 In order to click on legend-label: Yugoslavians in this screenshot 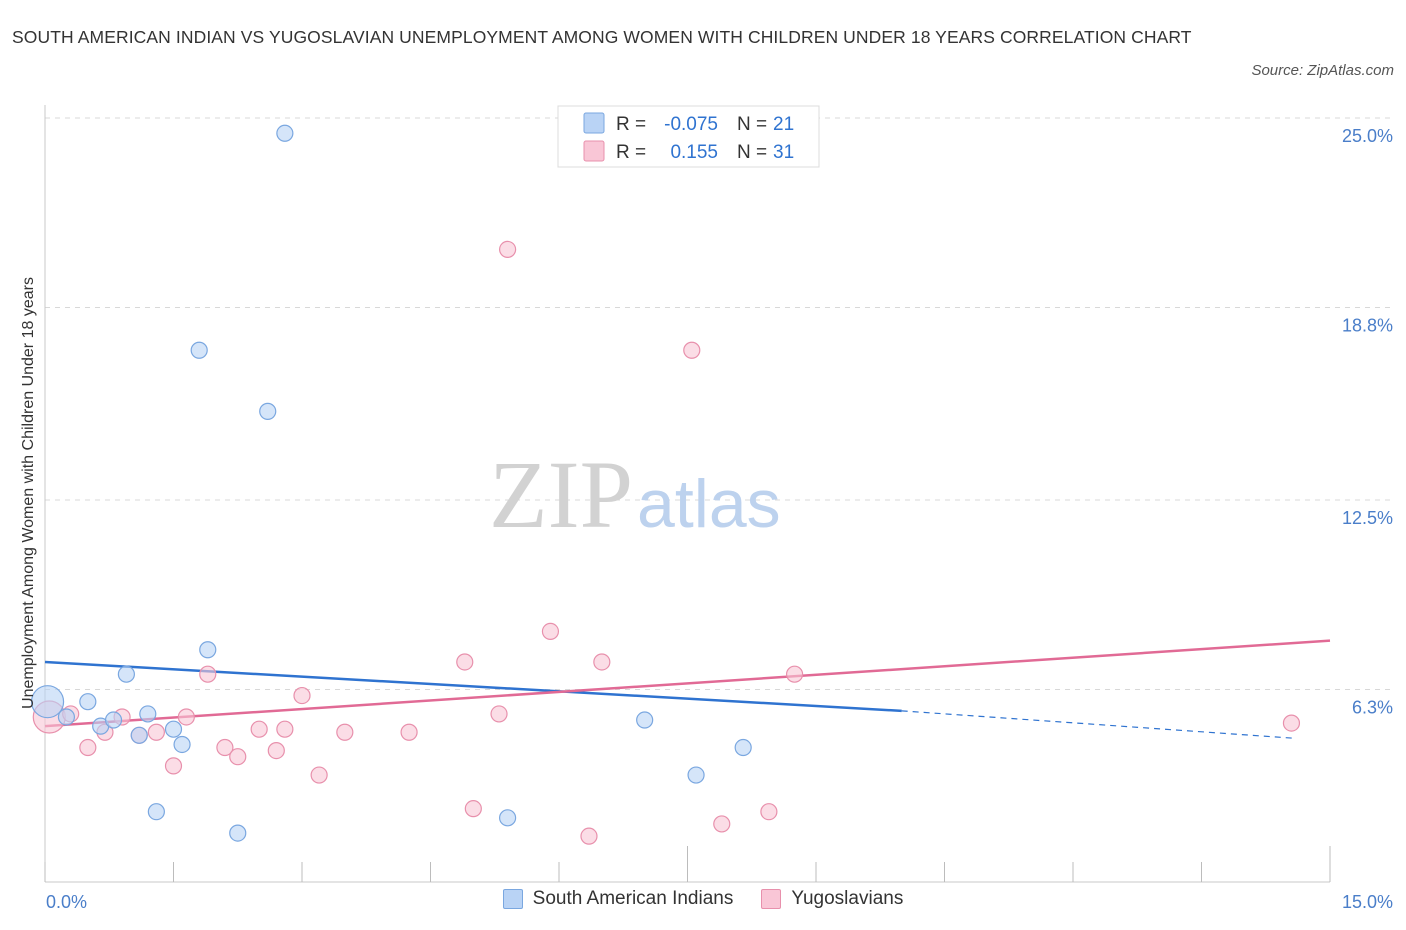, I will do `click(847, 898)`.